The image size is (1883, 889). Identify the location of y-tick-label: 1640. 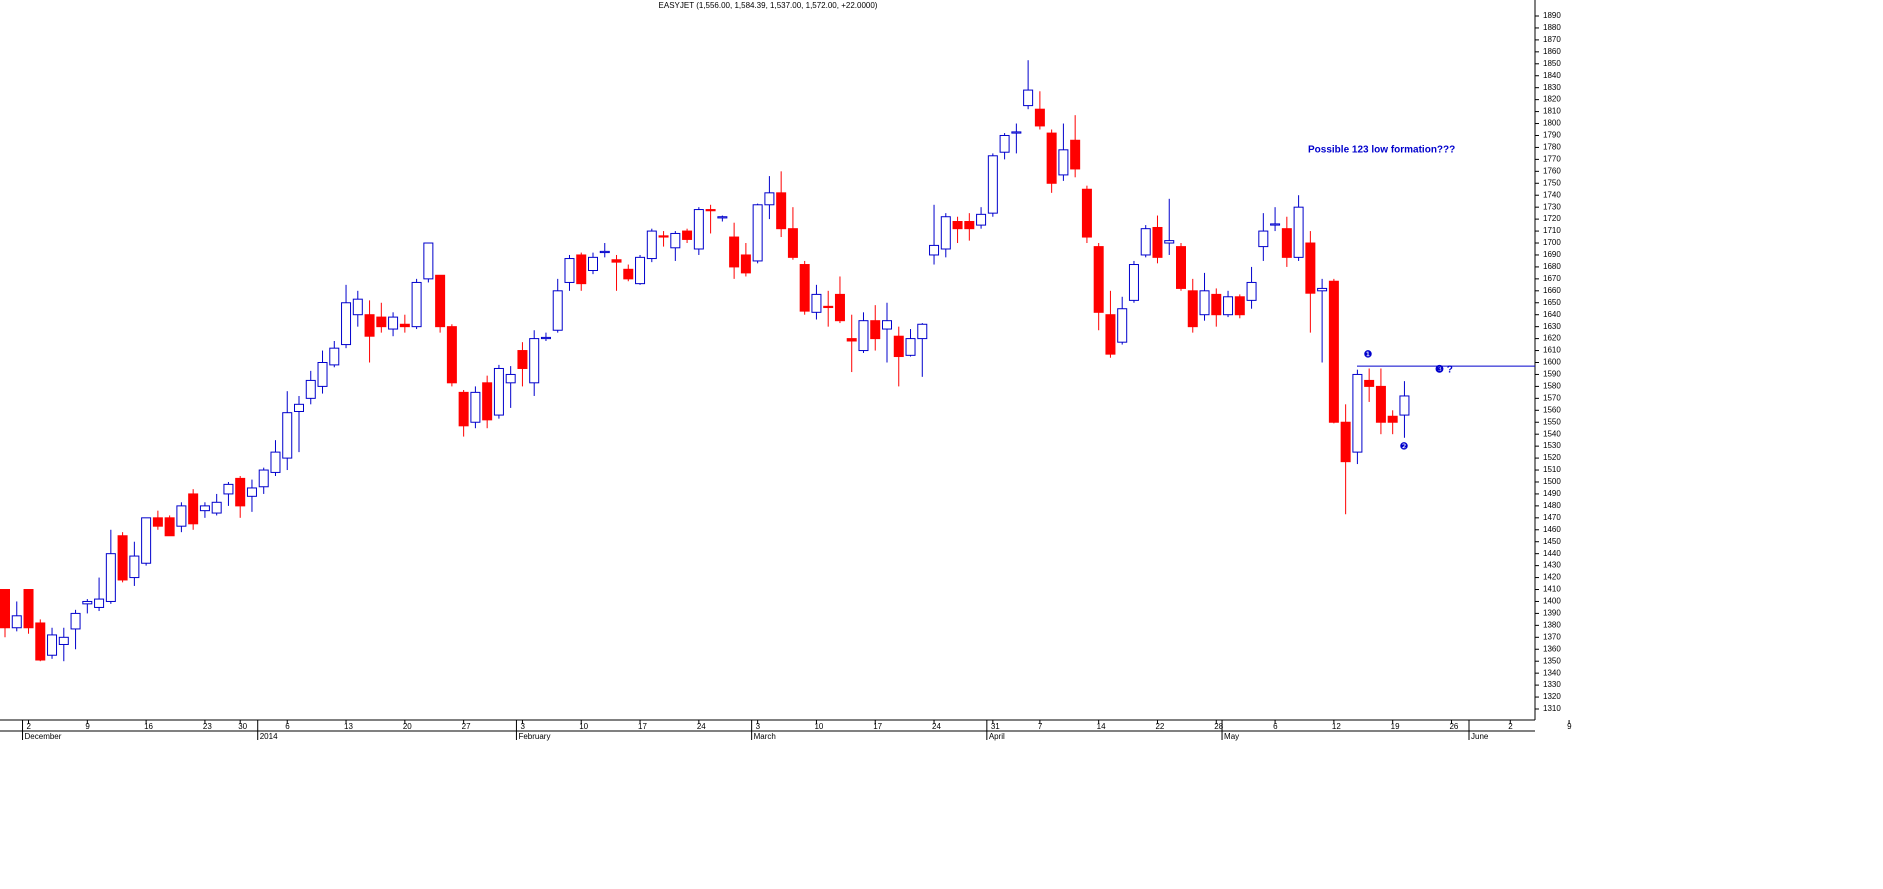
(1552, 314).